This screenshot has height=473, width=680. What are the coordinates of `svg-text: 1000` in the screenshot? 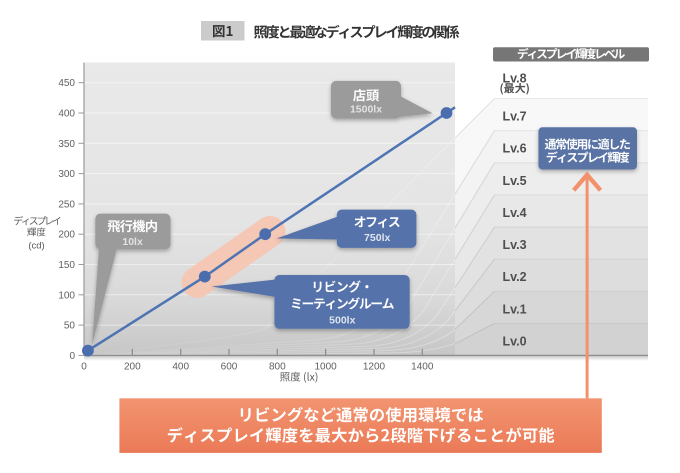 It's located at (325, 367).